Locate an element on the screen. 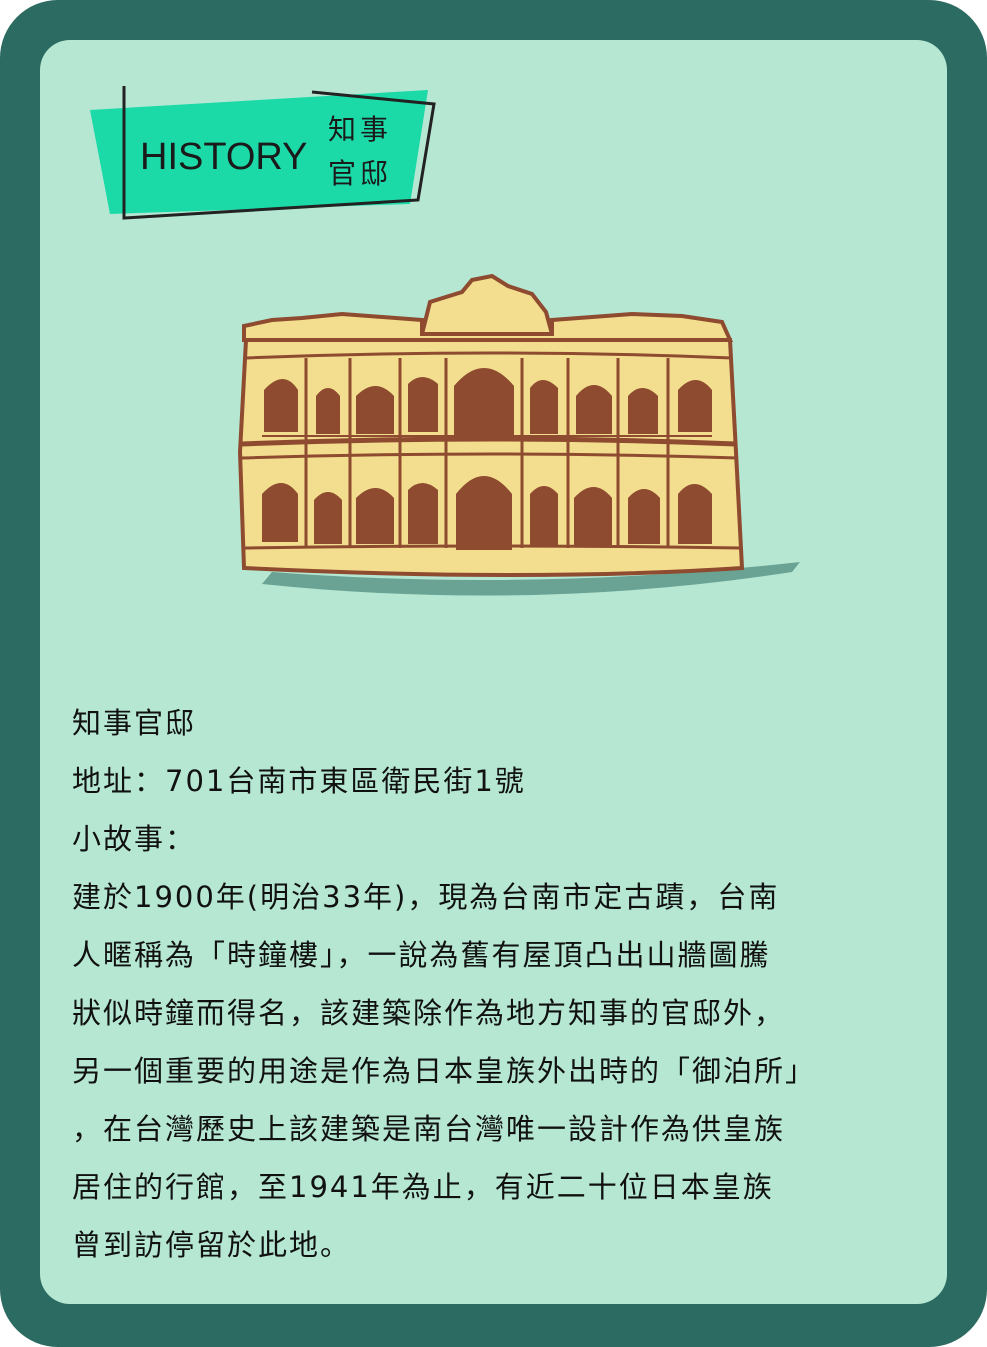 The image size is (987, 1347). site-name: 知事官邸 is located at coordinates (134, 723).